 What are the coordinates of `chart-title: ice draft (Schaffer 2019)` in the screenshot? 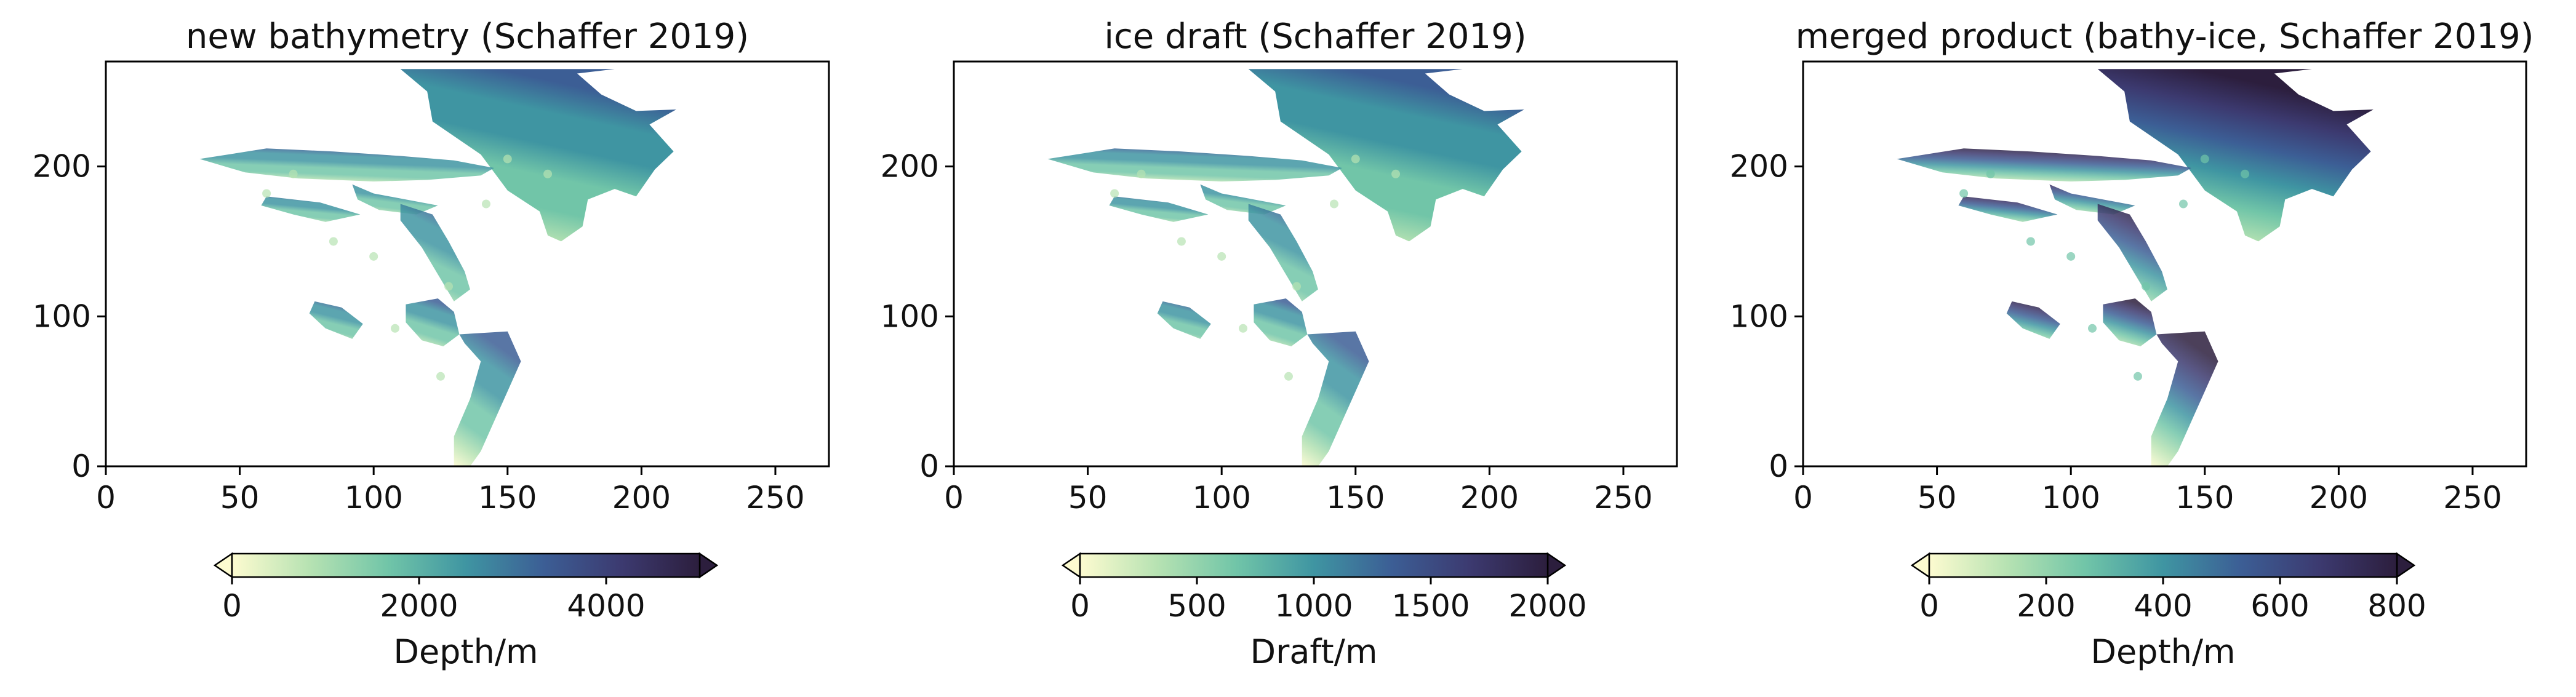 It's located at (1315, 37).